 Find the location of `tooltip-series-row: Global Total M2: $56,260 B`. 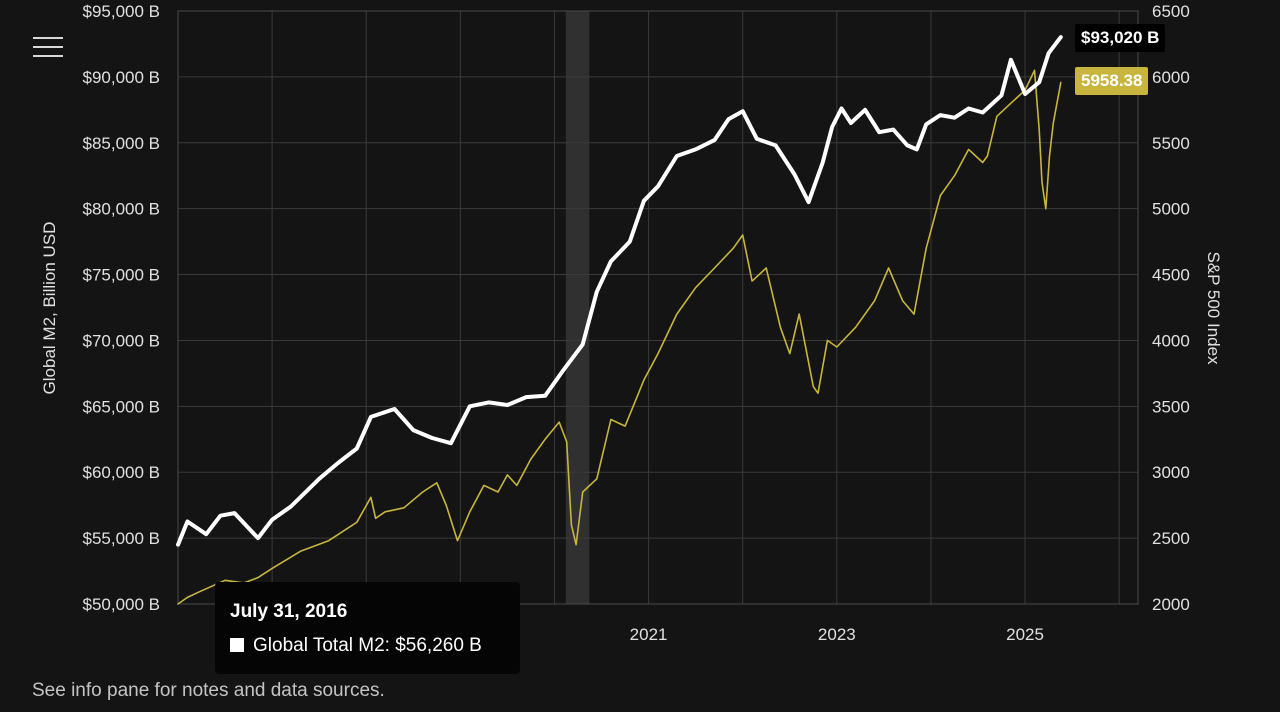

tooltip-series-row: Global Total M2: $56,260 B is located at coordinates (356, 646).